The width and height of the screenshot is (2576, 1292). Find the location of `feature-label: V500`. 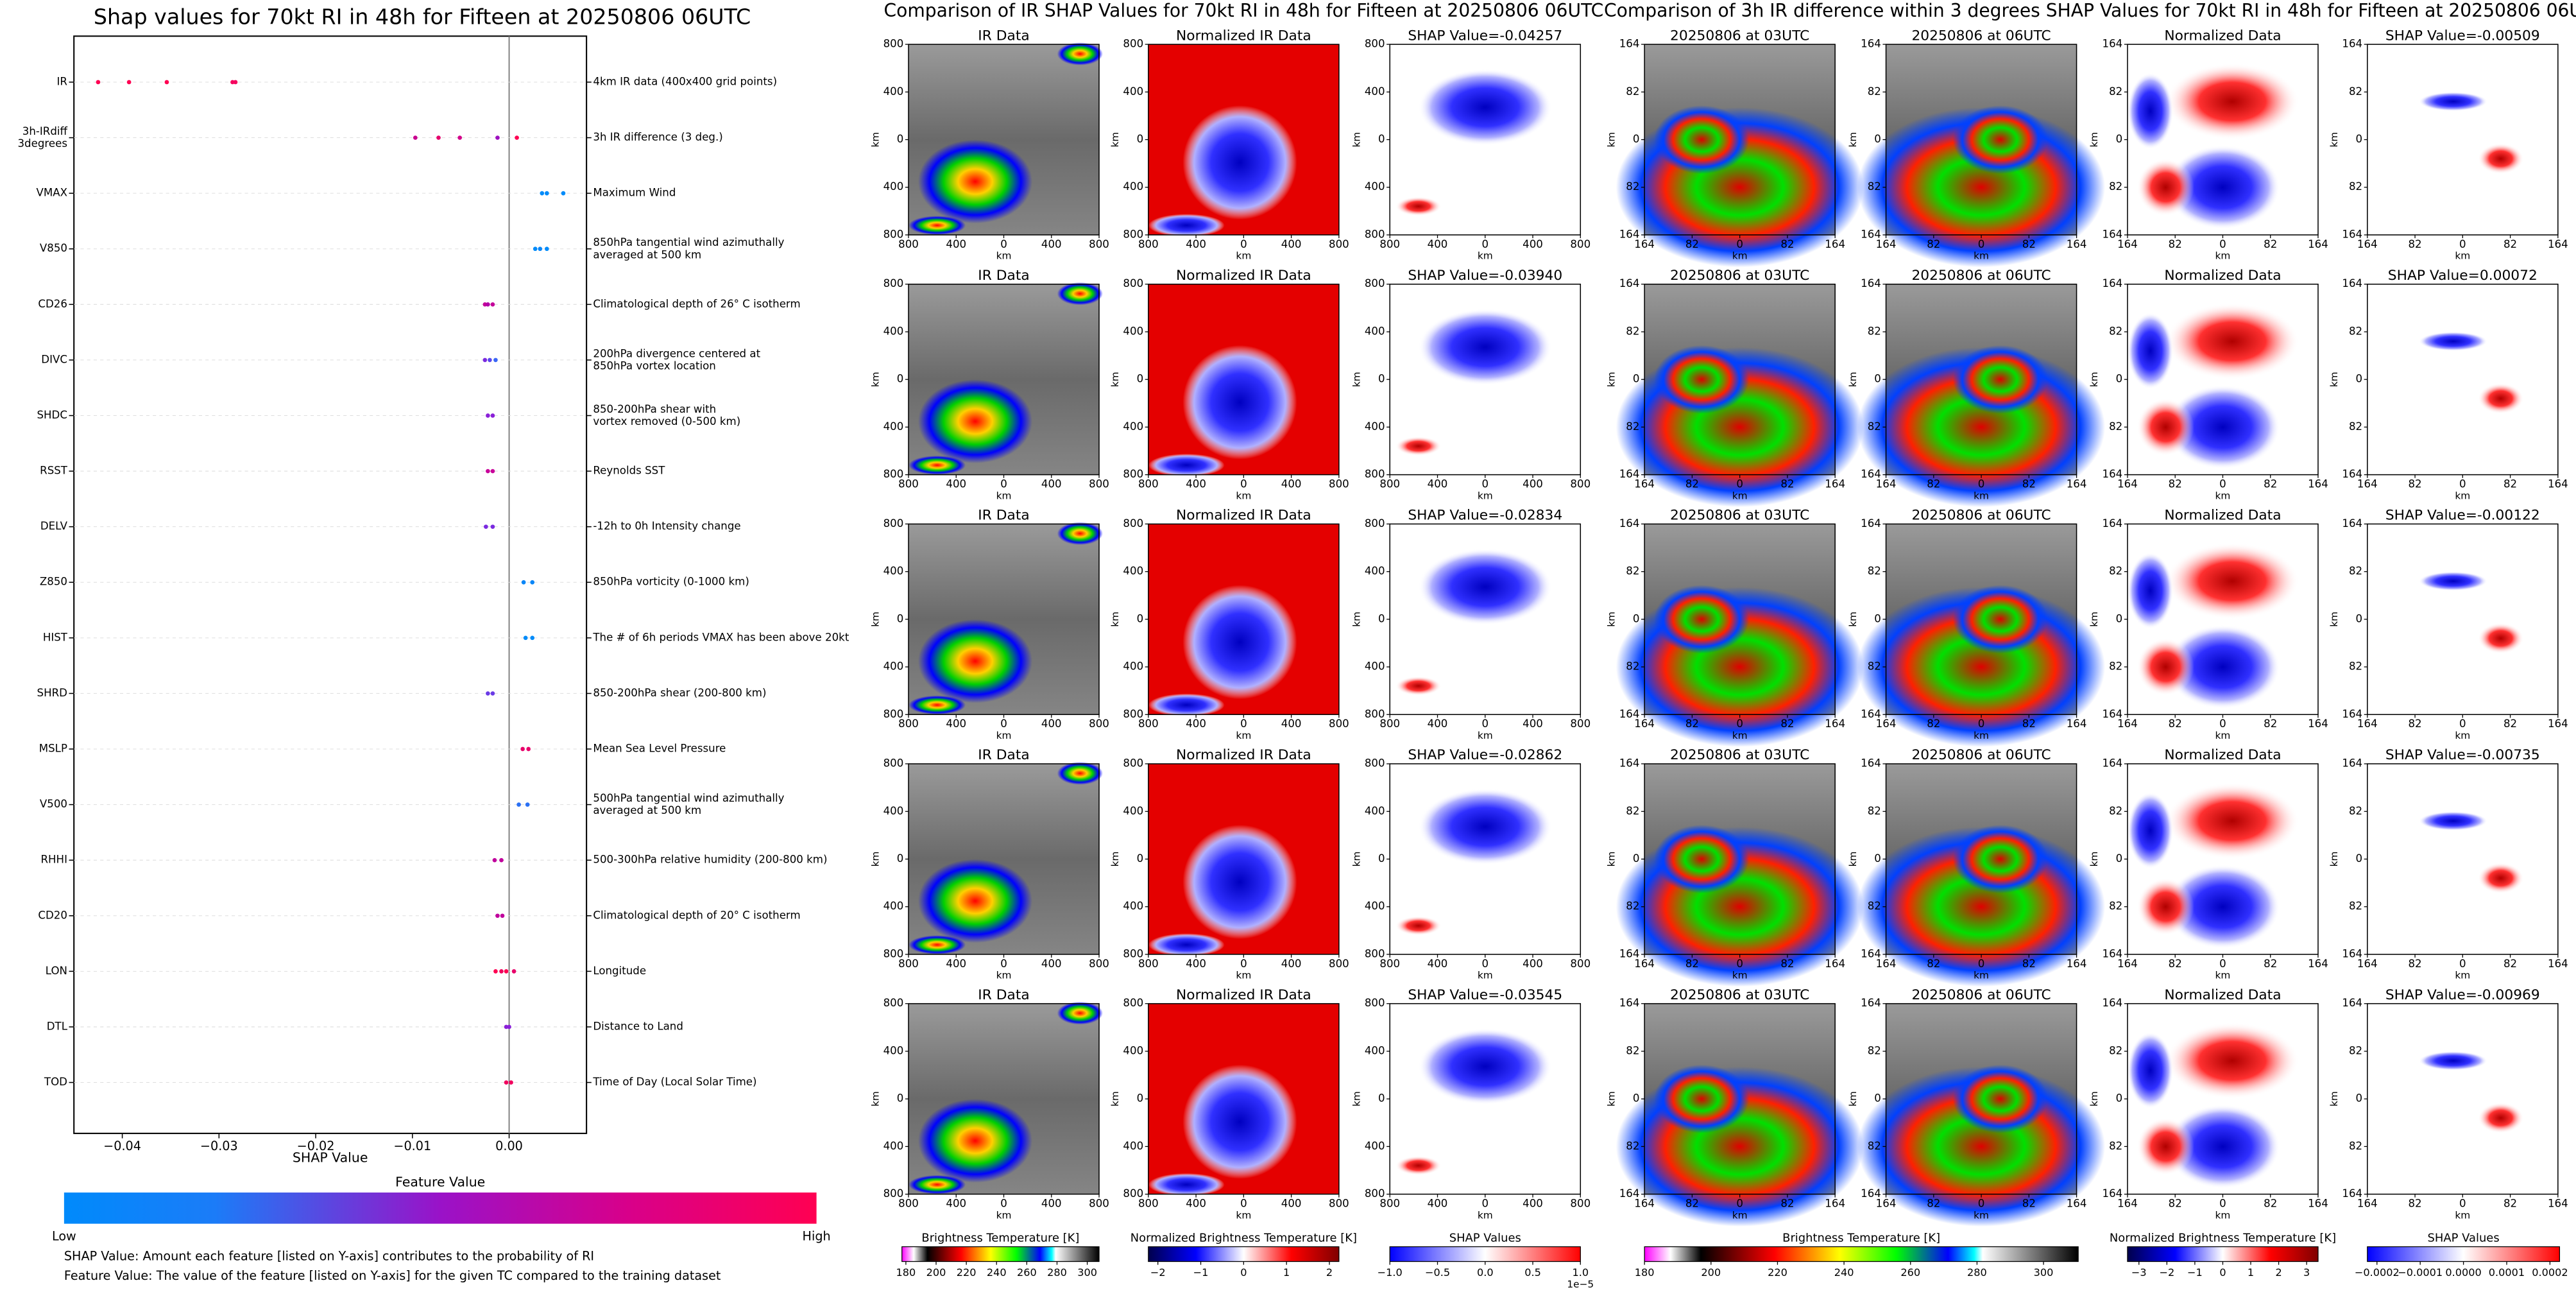

feature-label: V500 is located at coordinates (53, 804).